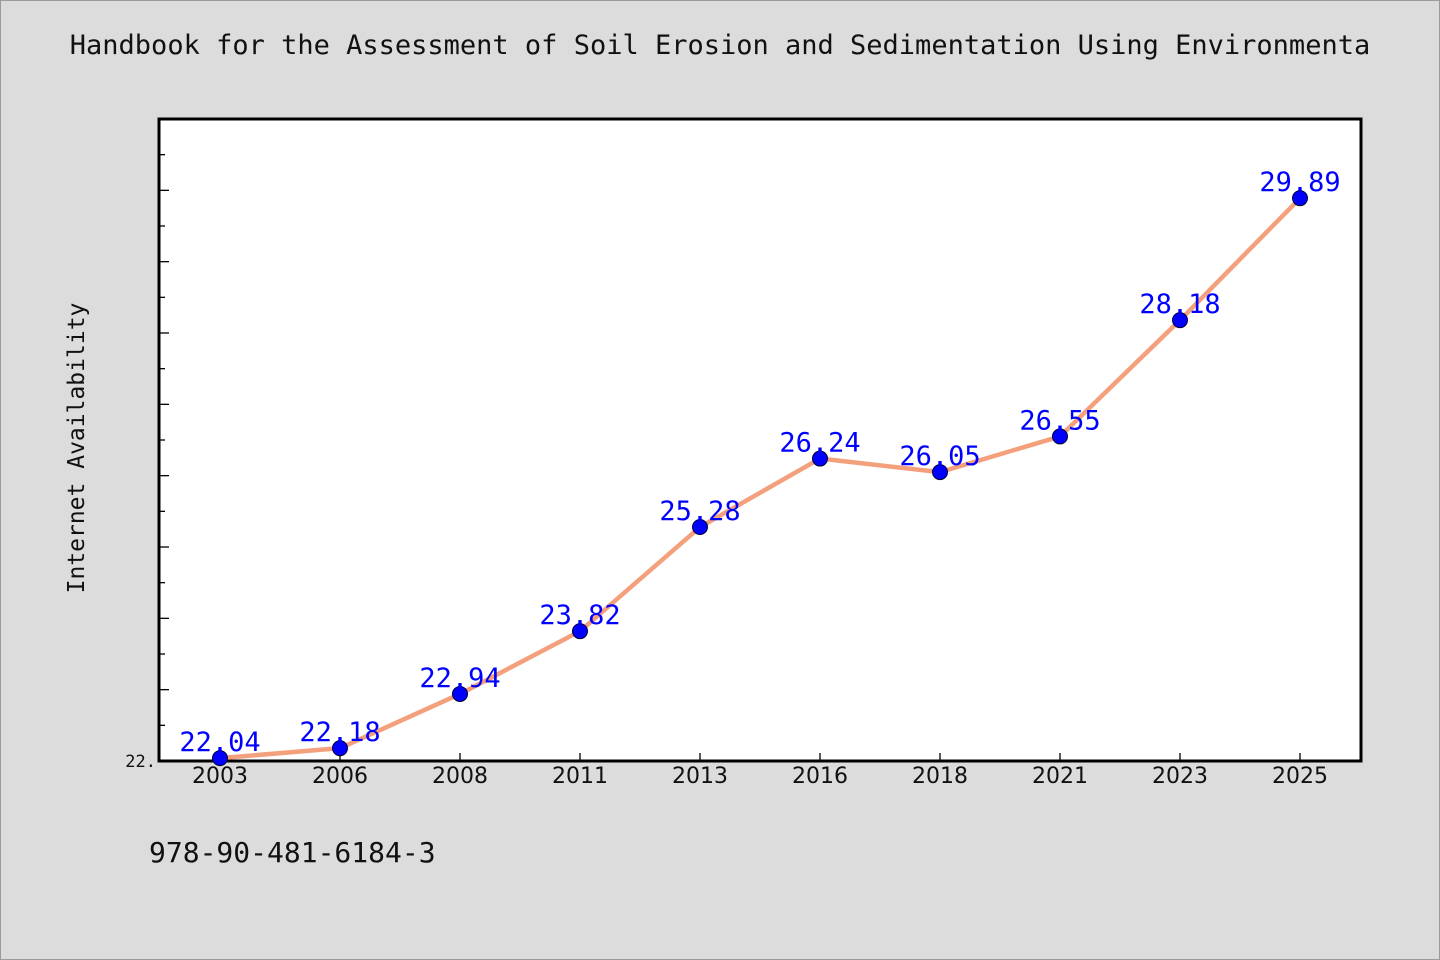 This screenshot has height=960, width=1440. What do you see at coordinates (220, 776) in the screenshot?
I see `x-tick-label: 2003` at bounding box center [220, 776].